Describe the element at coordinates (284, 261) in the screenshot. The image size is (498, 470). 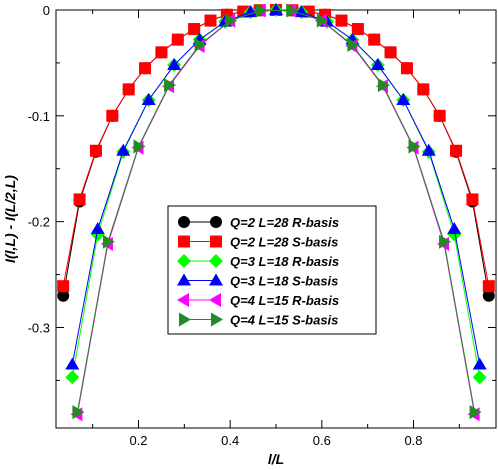
I see `legend-label: Q=3 L=18 R-basis` at that location.